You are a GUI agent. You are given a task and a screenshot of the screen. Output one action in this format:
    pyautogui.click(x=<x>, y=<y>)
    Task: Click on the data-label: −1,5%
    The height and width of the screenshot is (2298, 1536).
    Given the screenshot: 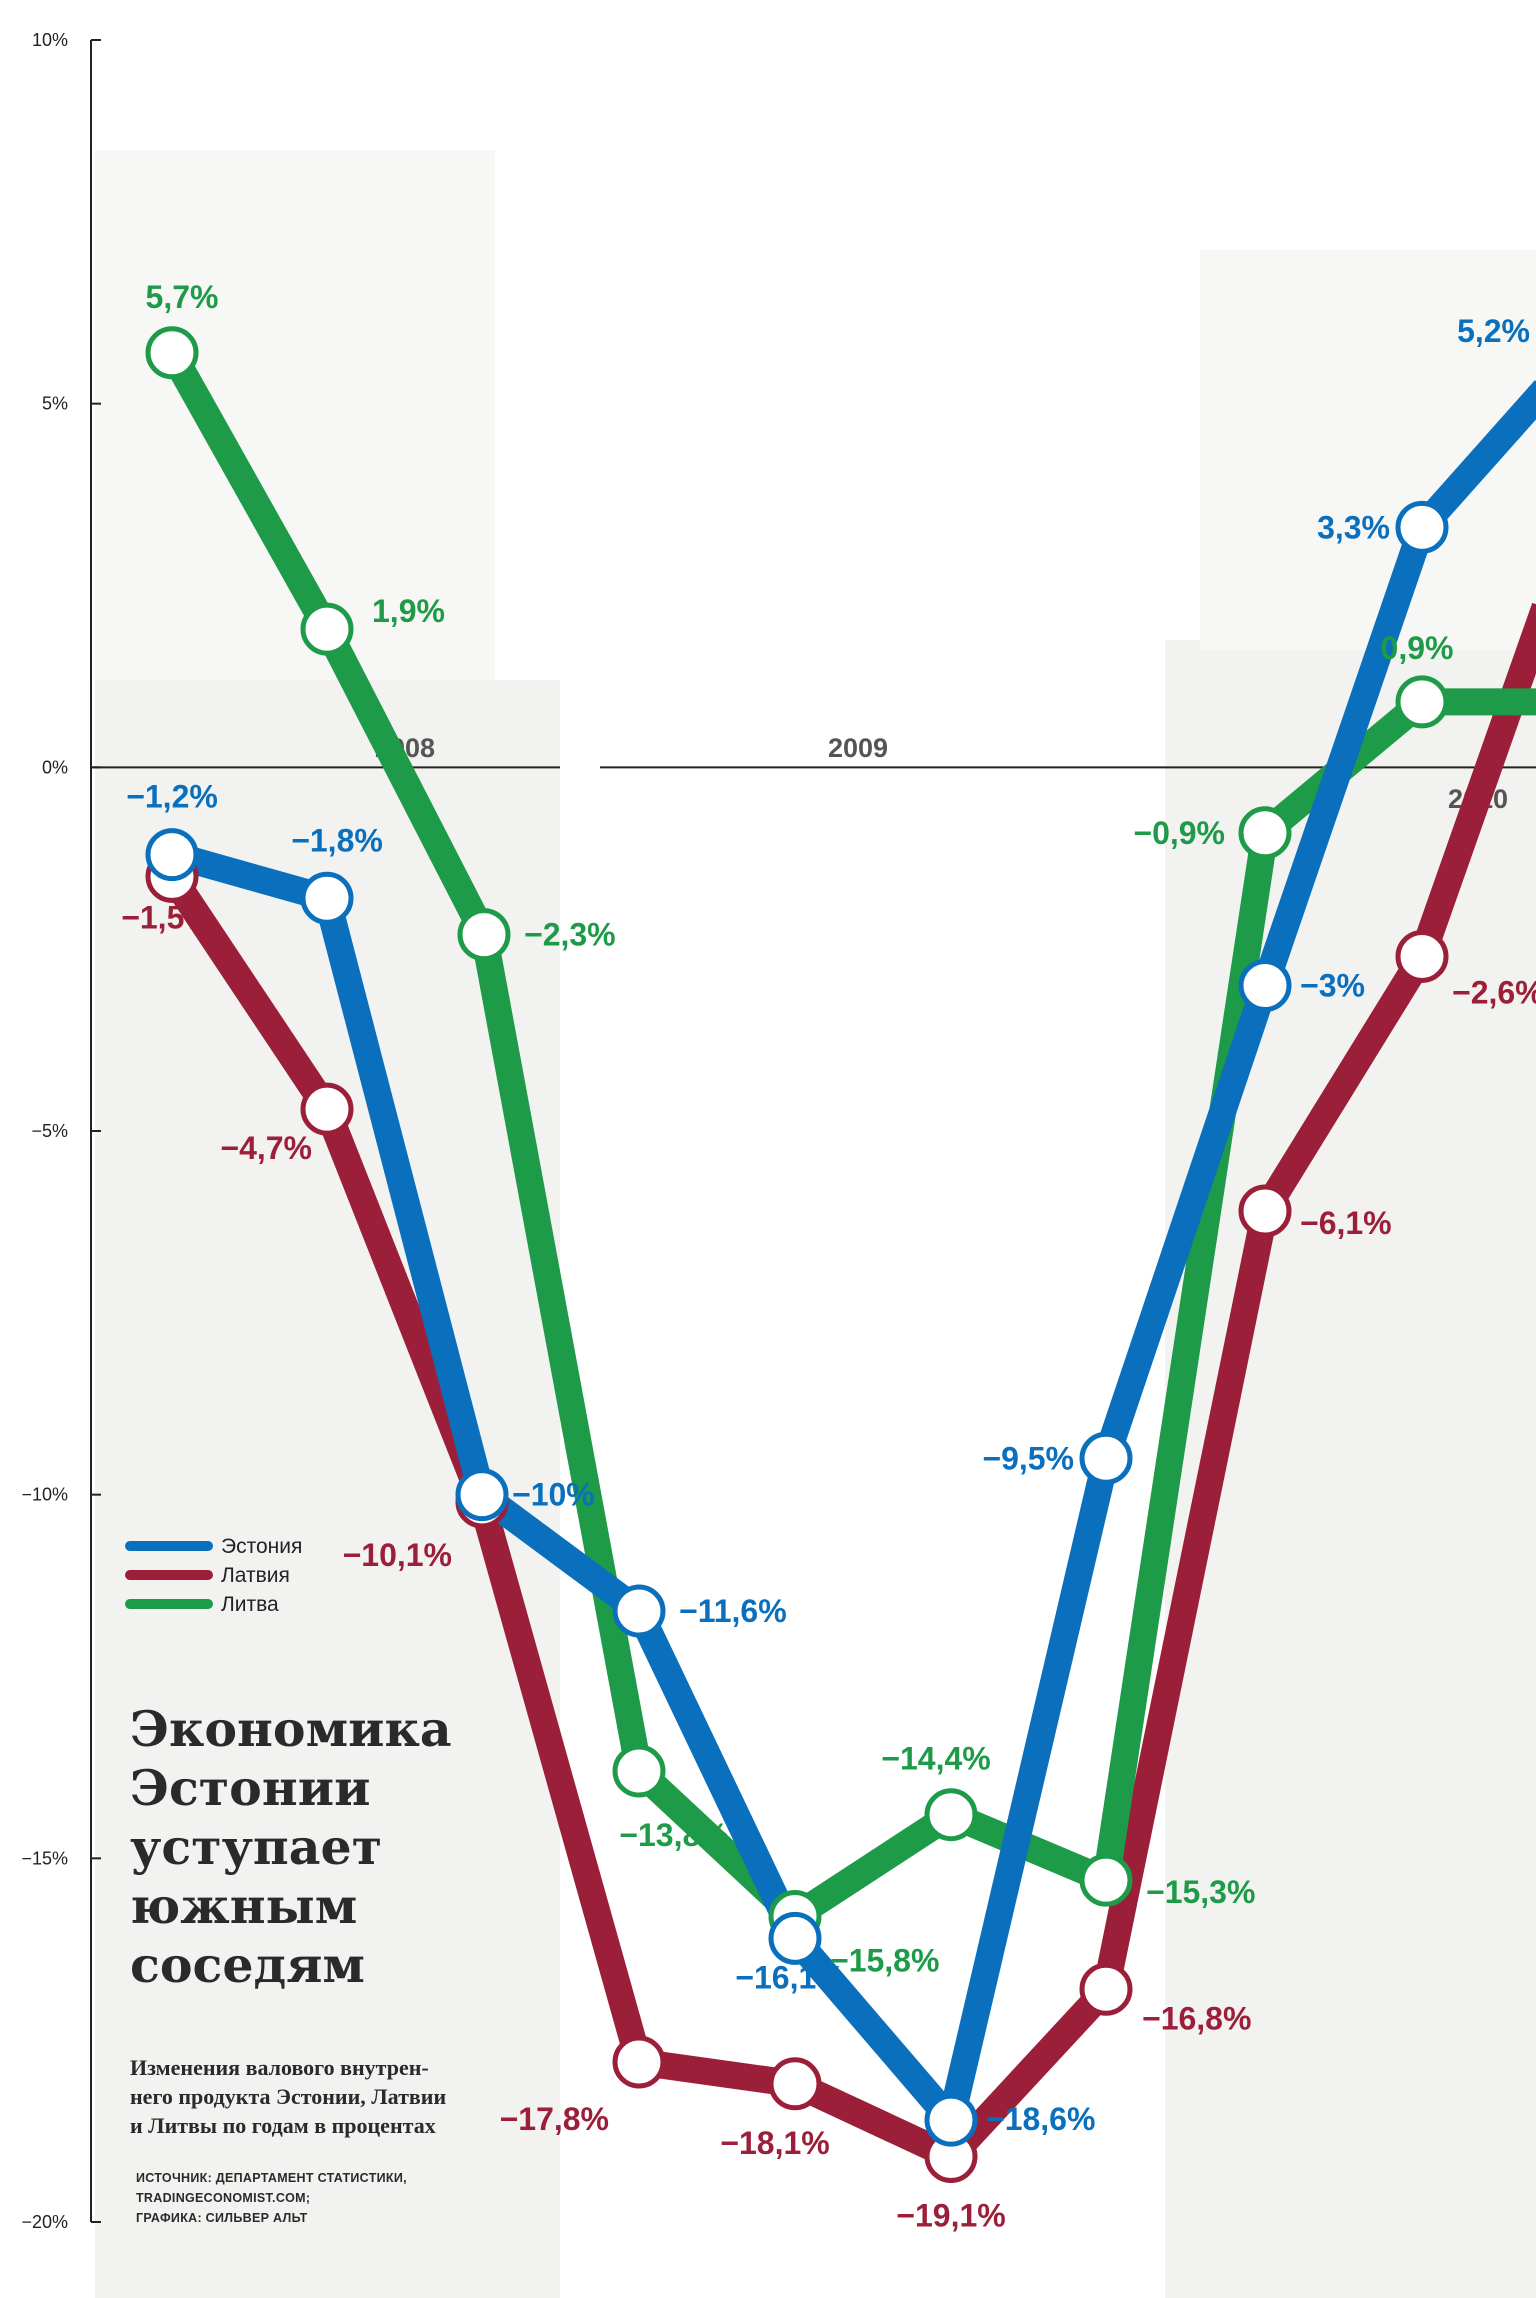 What is the action you would take?
    pyautogui.click(x=167, y=917)
    